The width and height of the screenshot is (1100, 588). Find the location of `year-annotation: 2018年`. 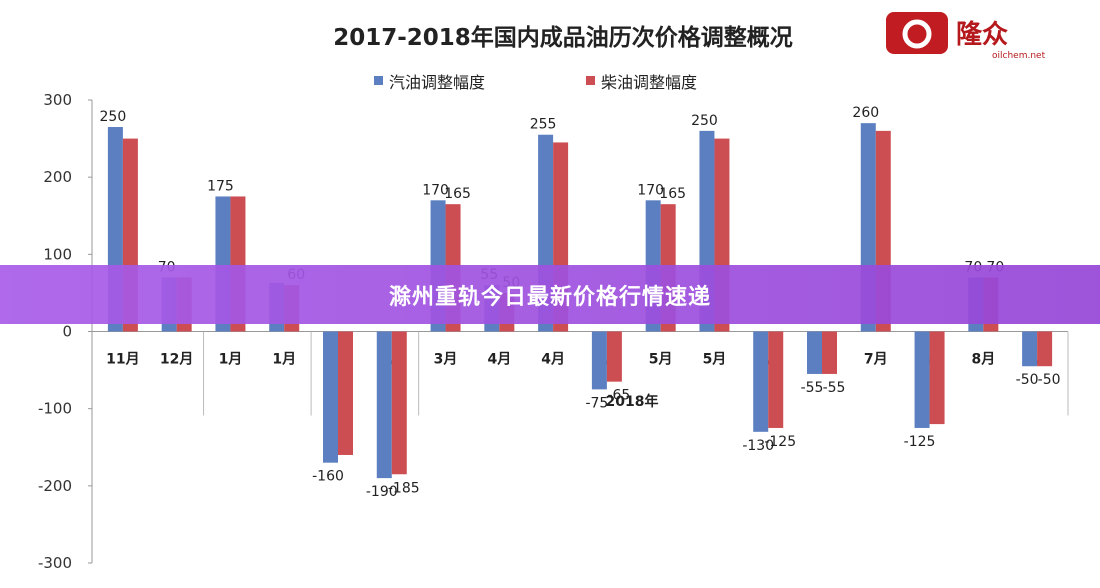

year-annotation: 2018年 is located at coordinates (632, 401).